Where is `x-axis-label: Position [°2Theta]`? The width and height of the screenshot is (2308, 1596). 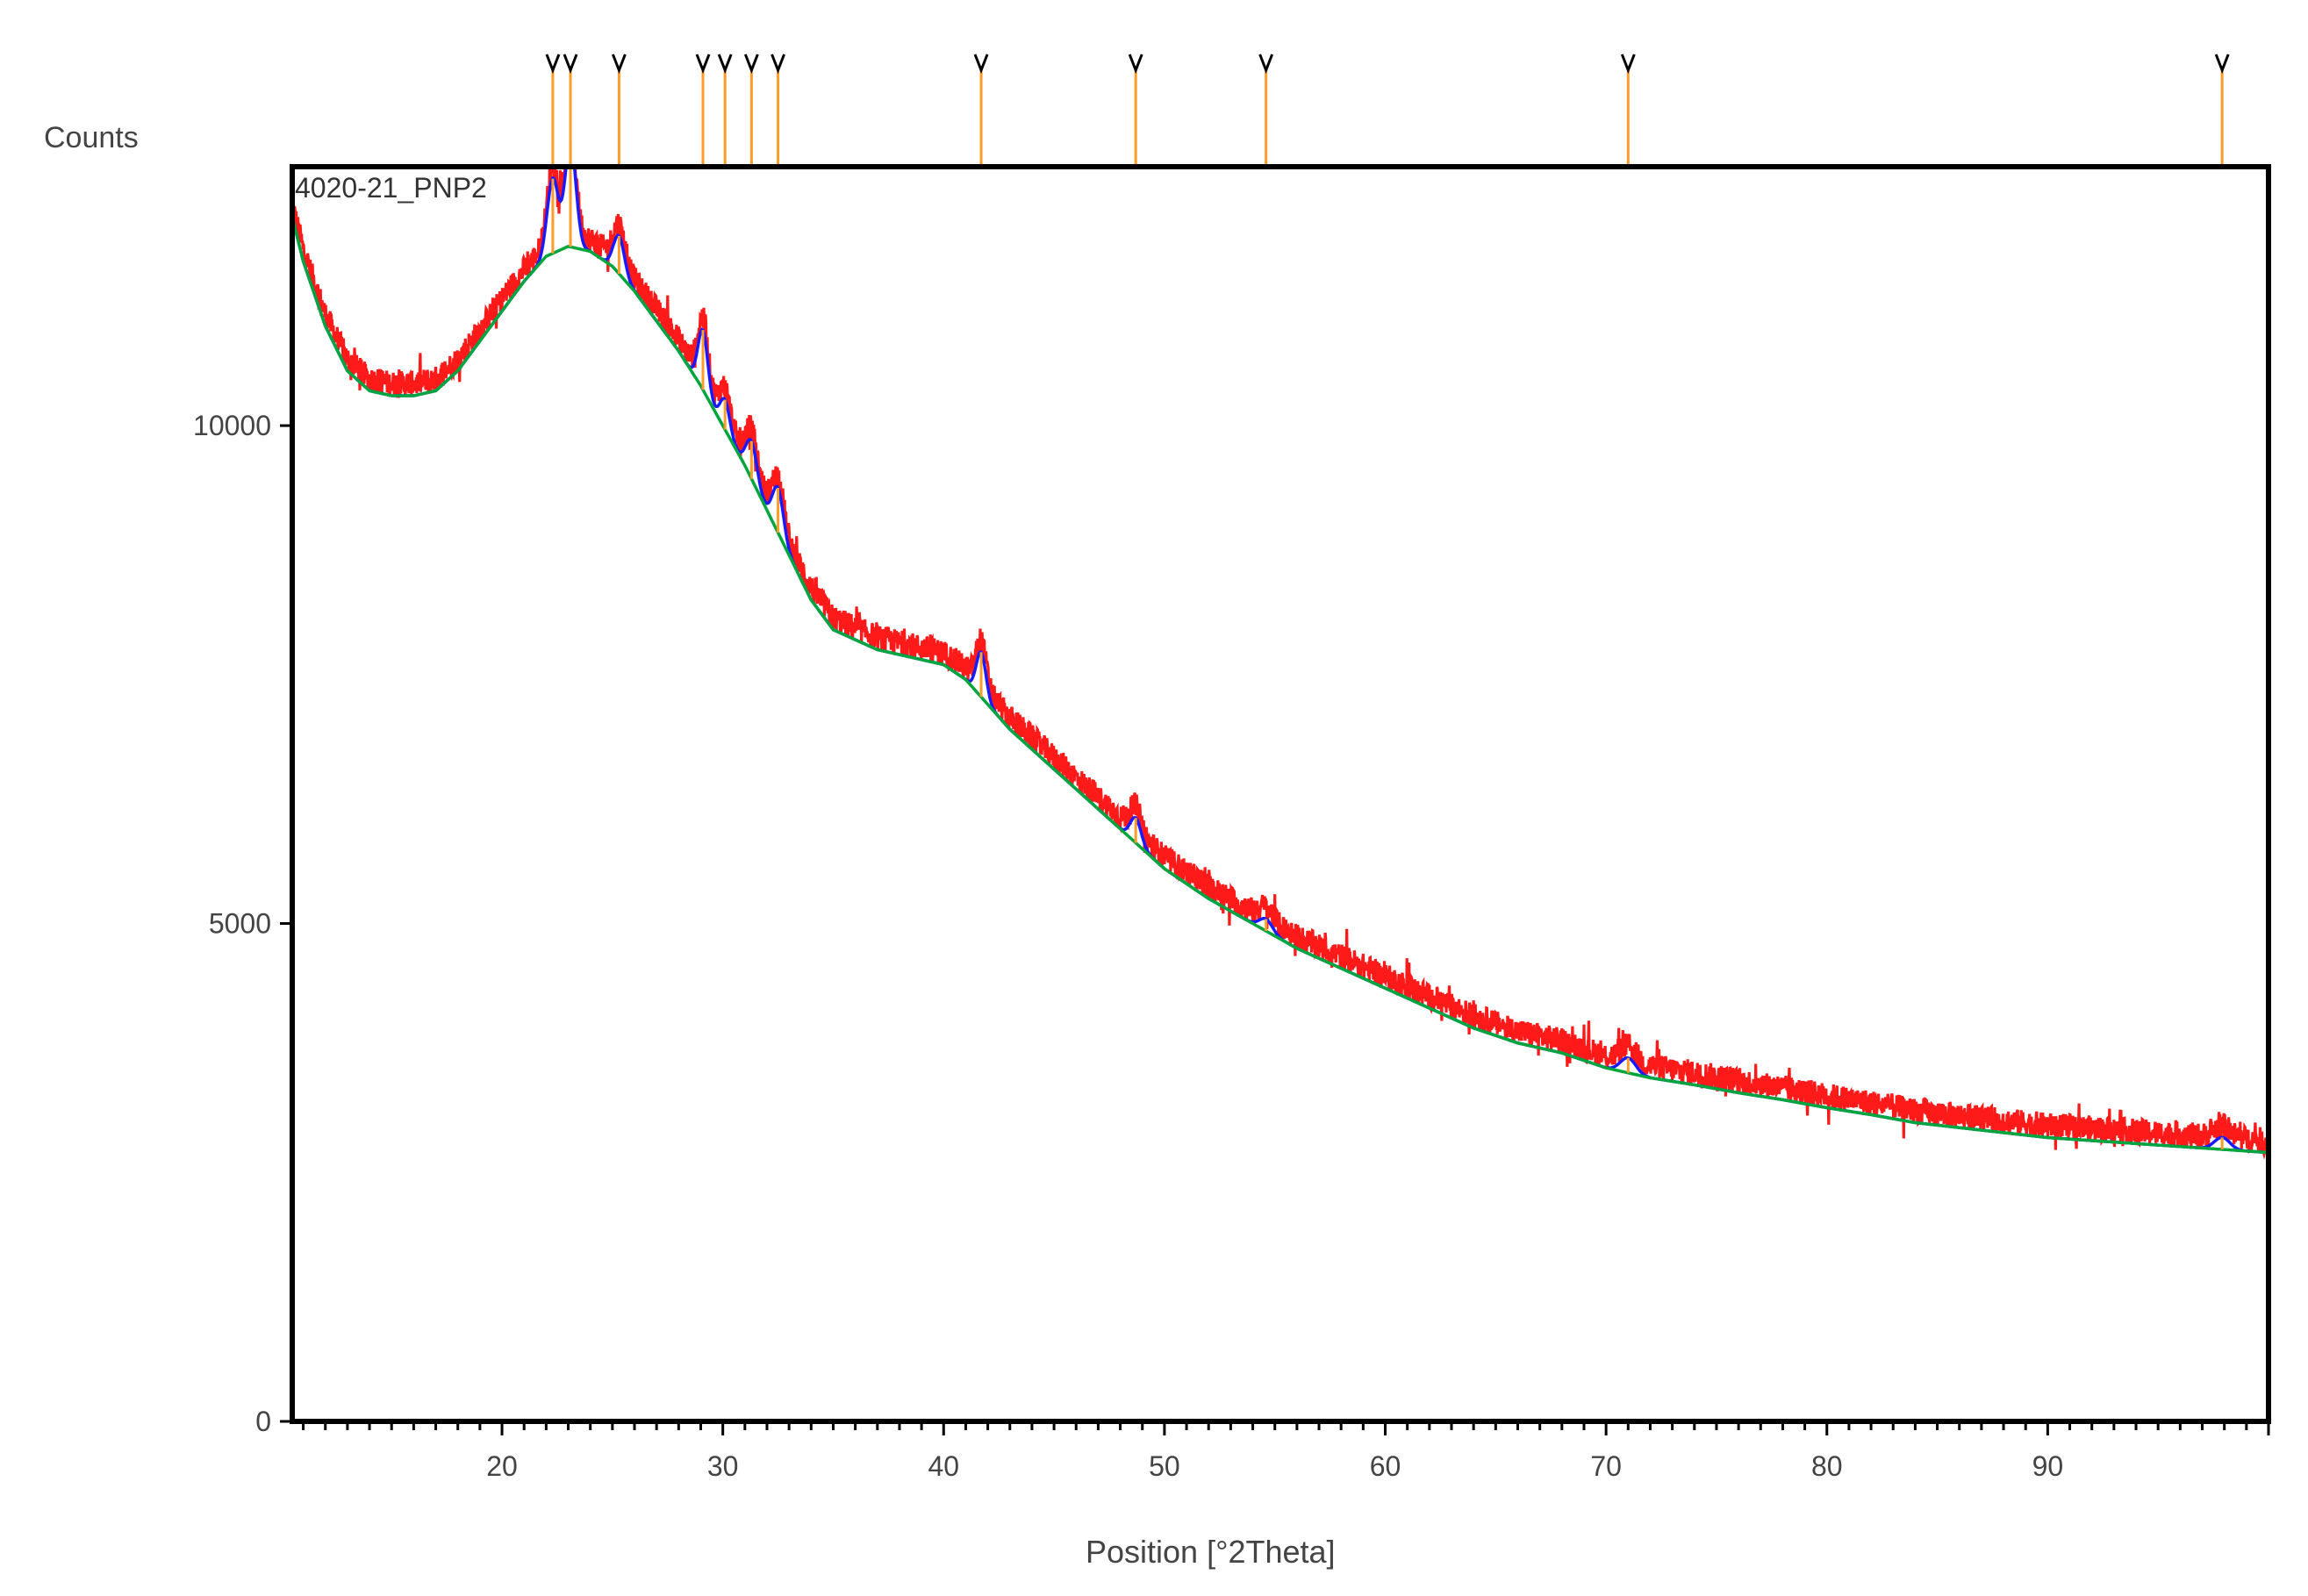 x-axis-label: Position [°2Theta] is located at coordinates (1211, 1552).